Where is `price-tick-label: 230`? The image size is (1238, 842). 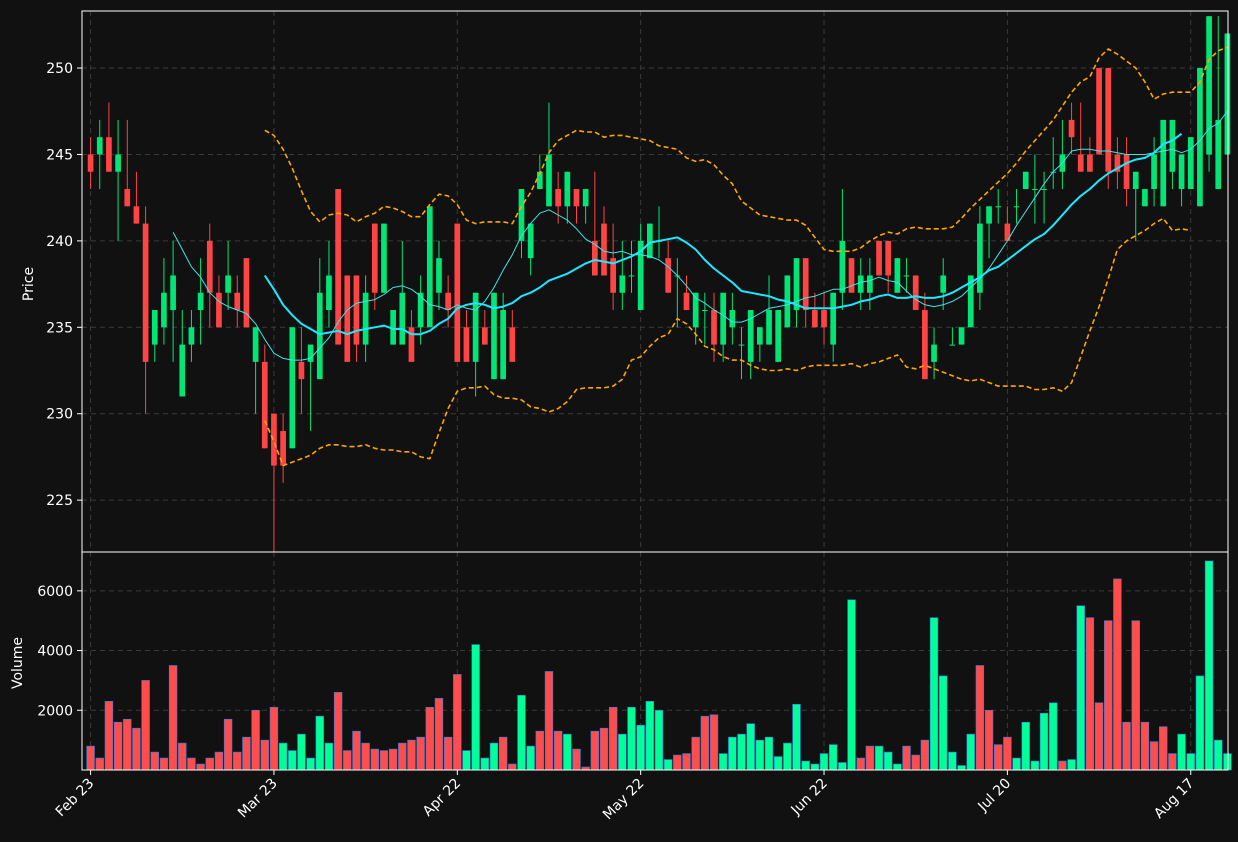
price-tick-label: 230 is located at coordinates (59, 415).